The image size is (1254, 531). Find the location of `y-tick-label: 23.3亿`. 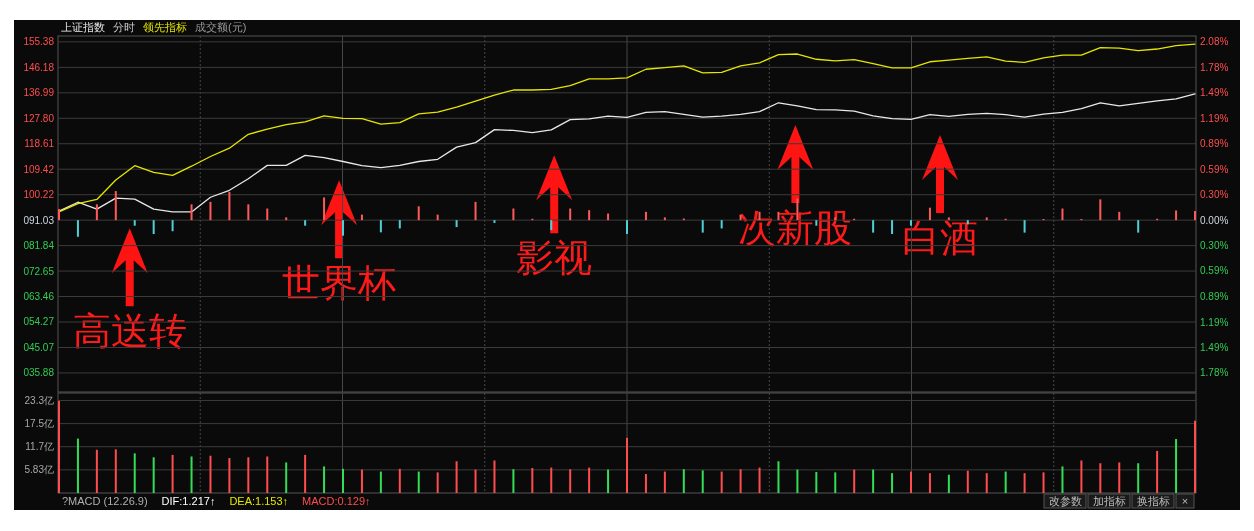

y-tick-label: 23.3亿 is located at coordinates (39, 400).